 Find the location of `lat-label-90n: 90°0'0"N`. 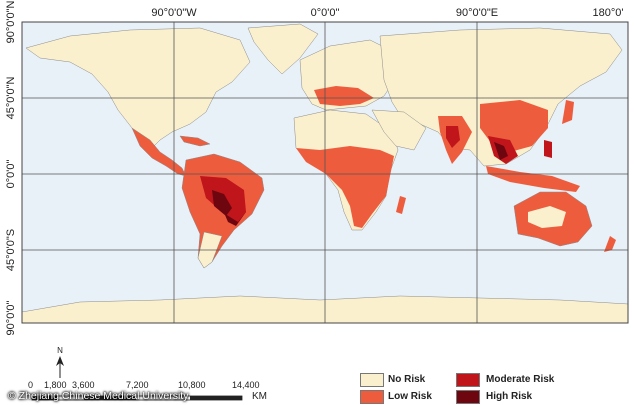

lat-label-90n: 90°0'0"N is located at coordinates (11, 22).